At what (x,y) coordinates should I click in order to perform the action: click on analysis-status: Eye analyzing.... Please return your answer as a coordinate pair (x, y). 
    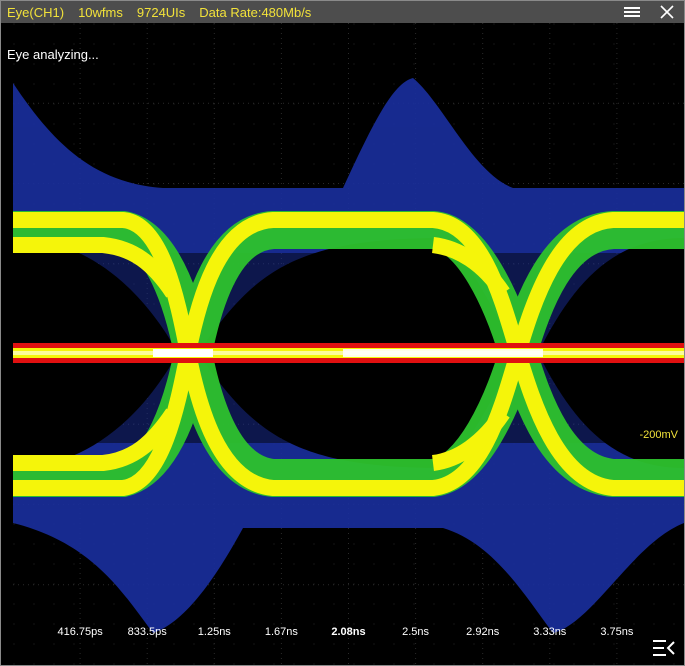
    Looking at the image, I should click on (53, 54).